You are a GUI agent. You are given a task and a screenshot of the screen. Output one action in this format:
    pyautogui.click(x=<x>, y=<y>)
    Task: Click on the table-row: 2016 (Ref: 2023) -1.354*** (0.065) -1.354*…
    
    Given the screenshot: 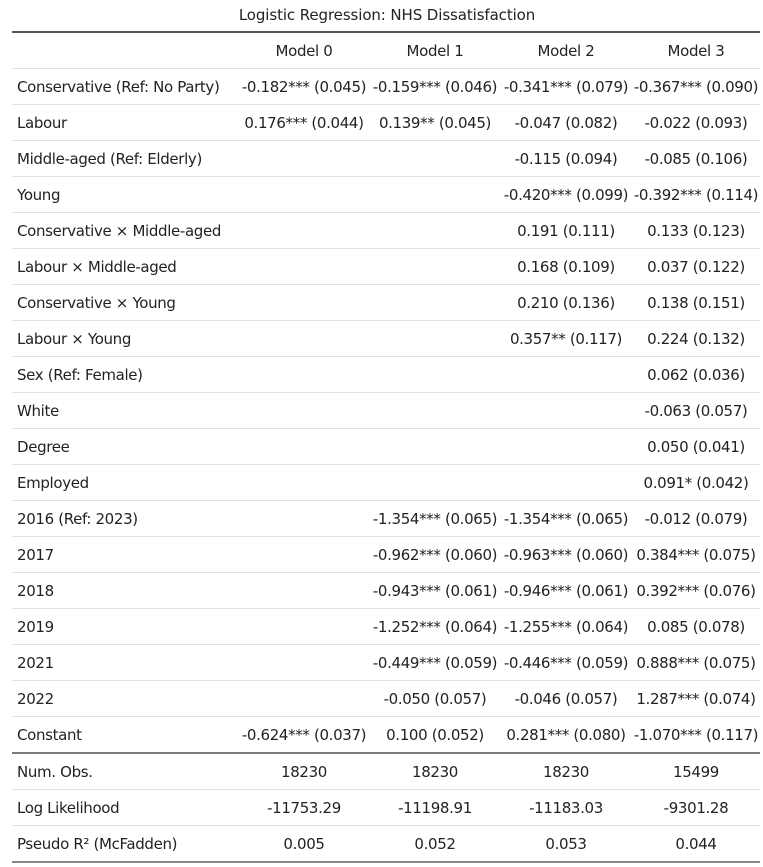 What is the action you would take?
    pyautogui.click(x=386, y=518)
    